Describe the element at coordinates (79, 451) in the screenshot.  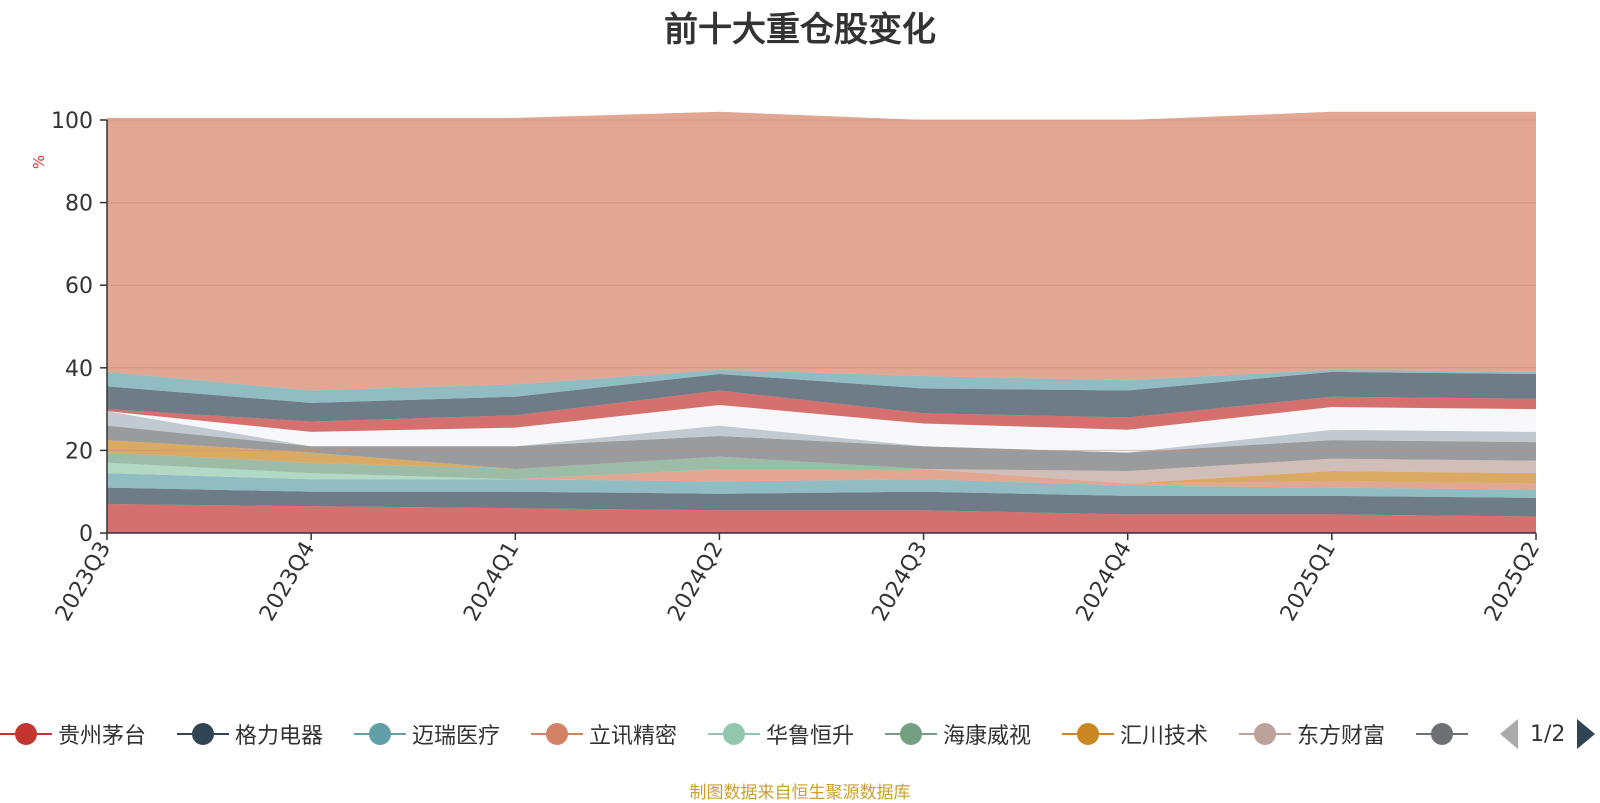
I see `y-tick-label: 20` at that location.